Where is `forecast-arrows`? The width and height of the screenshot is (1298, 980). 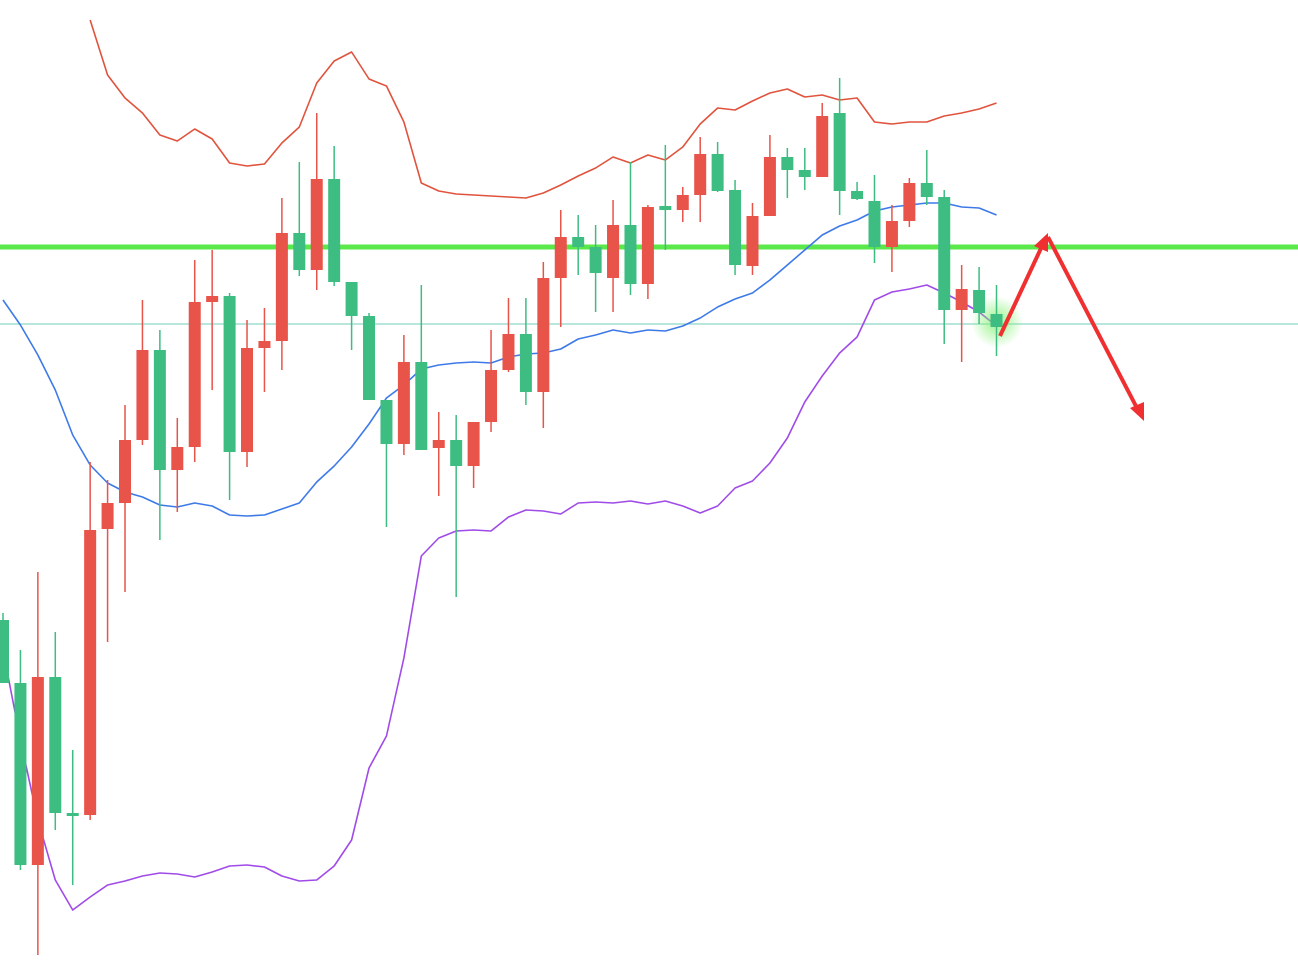
forecast-arrows is located at coordinates (1071, 327).